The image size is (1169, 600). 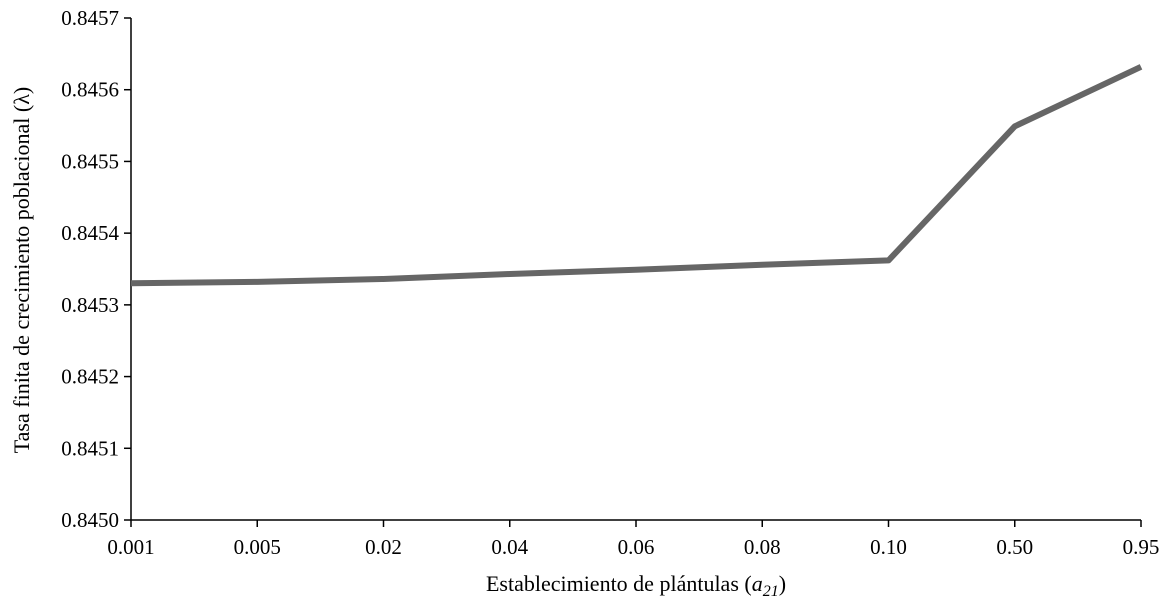 I want to click on y-tick-label: 0.8452, so click(x=90, y=377).